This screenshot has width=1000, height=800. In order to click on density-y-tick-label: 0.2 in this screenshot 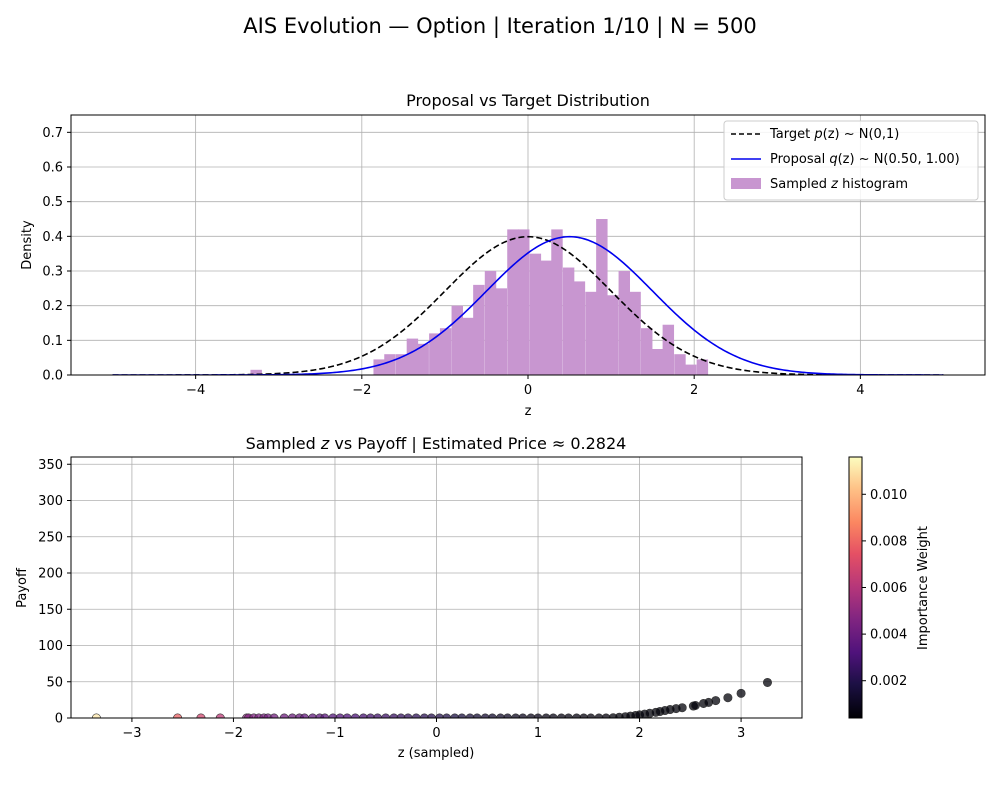, I will do `click(52, 306)`.